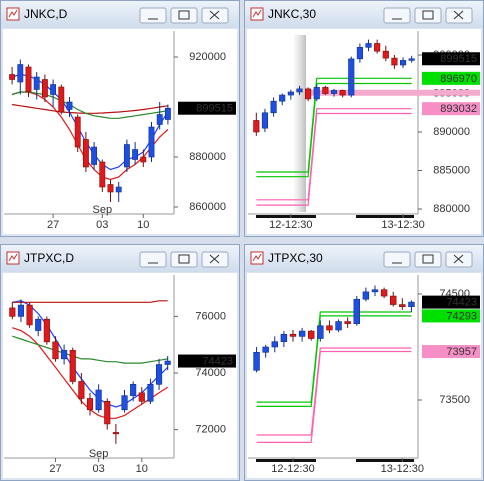 This screenshot has width=484, height=481. What do you see at coordinates (292, 469) in the screenshot?
I see `x-tick-label: 12-12:30` at bounding box center [292, 469].